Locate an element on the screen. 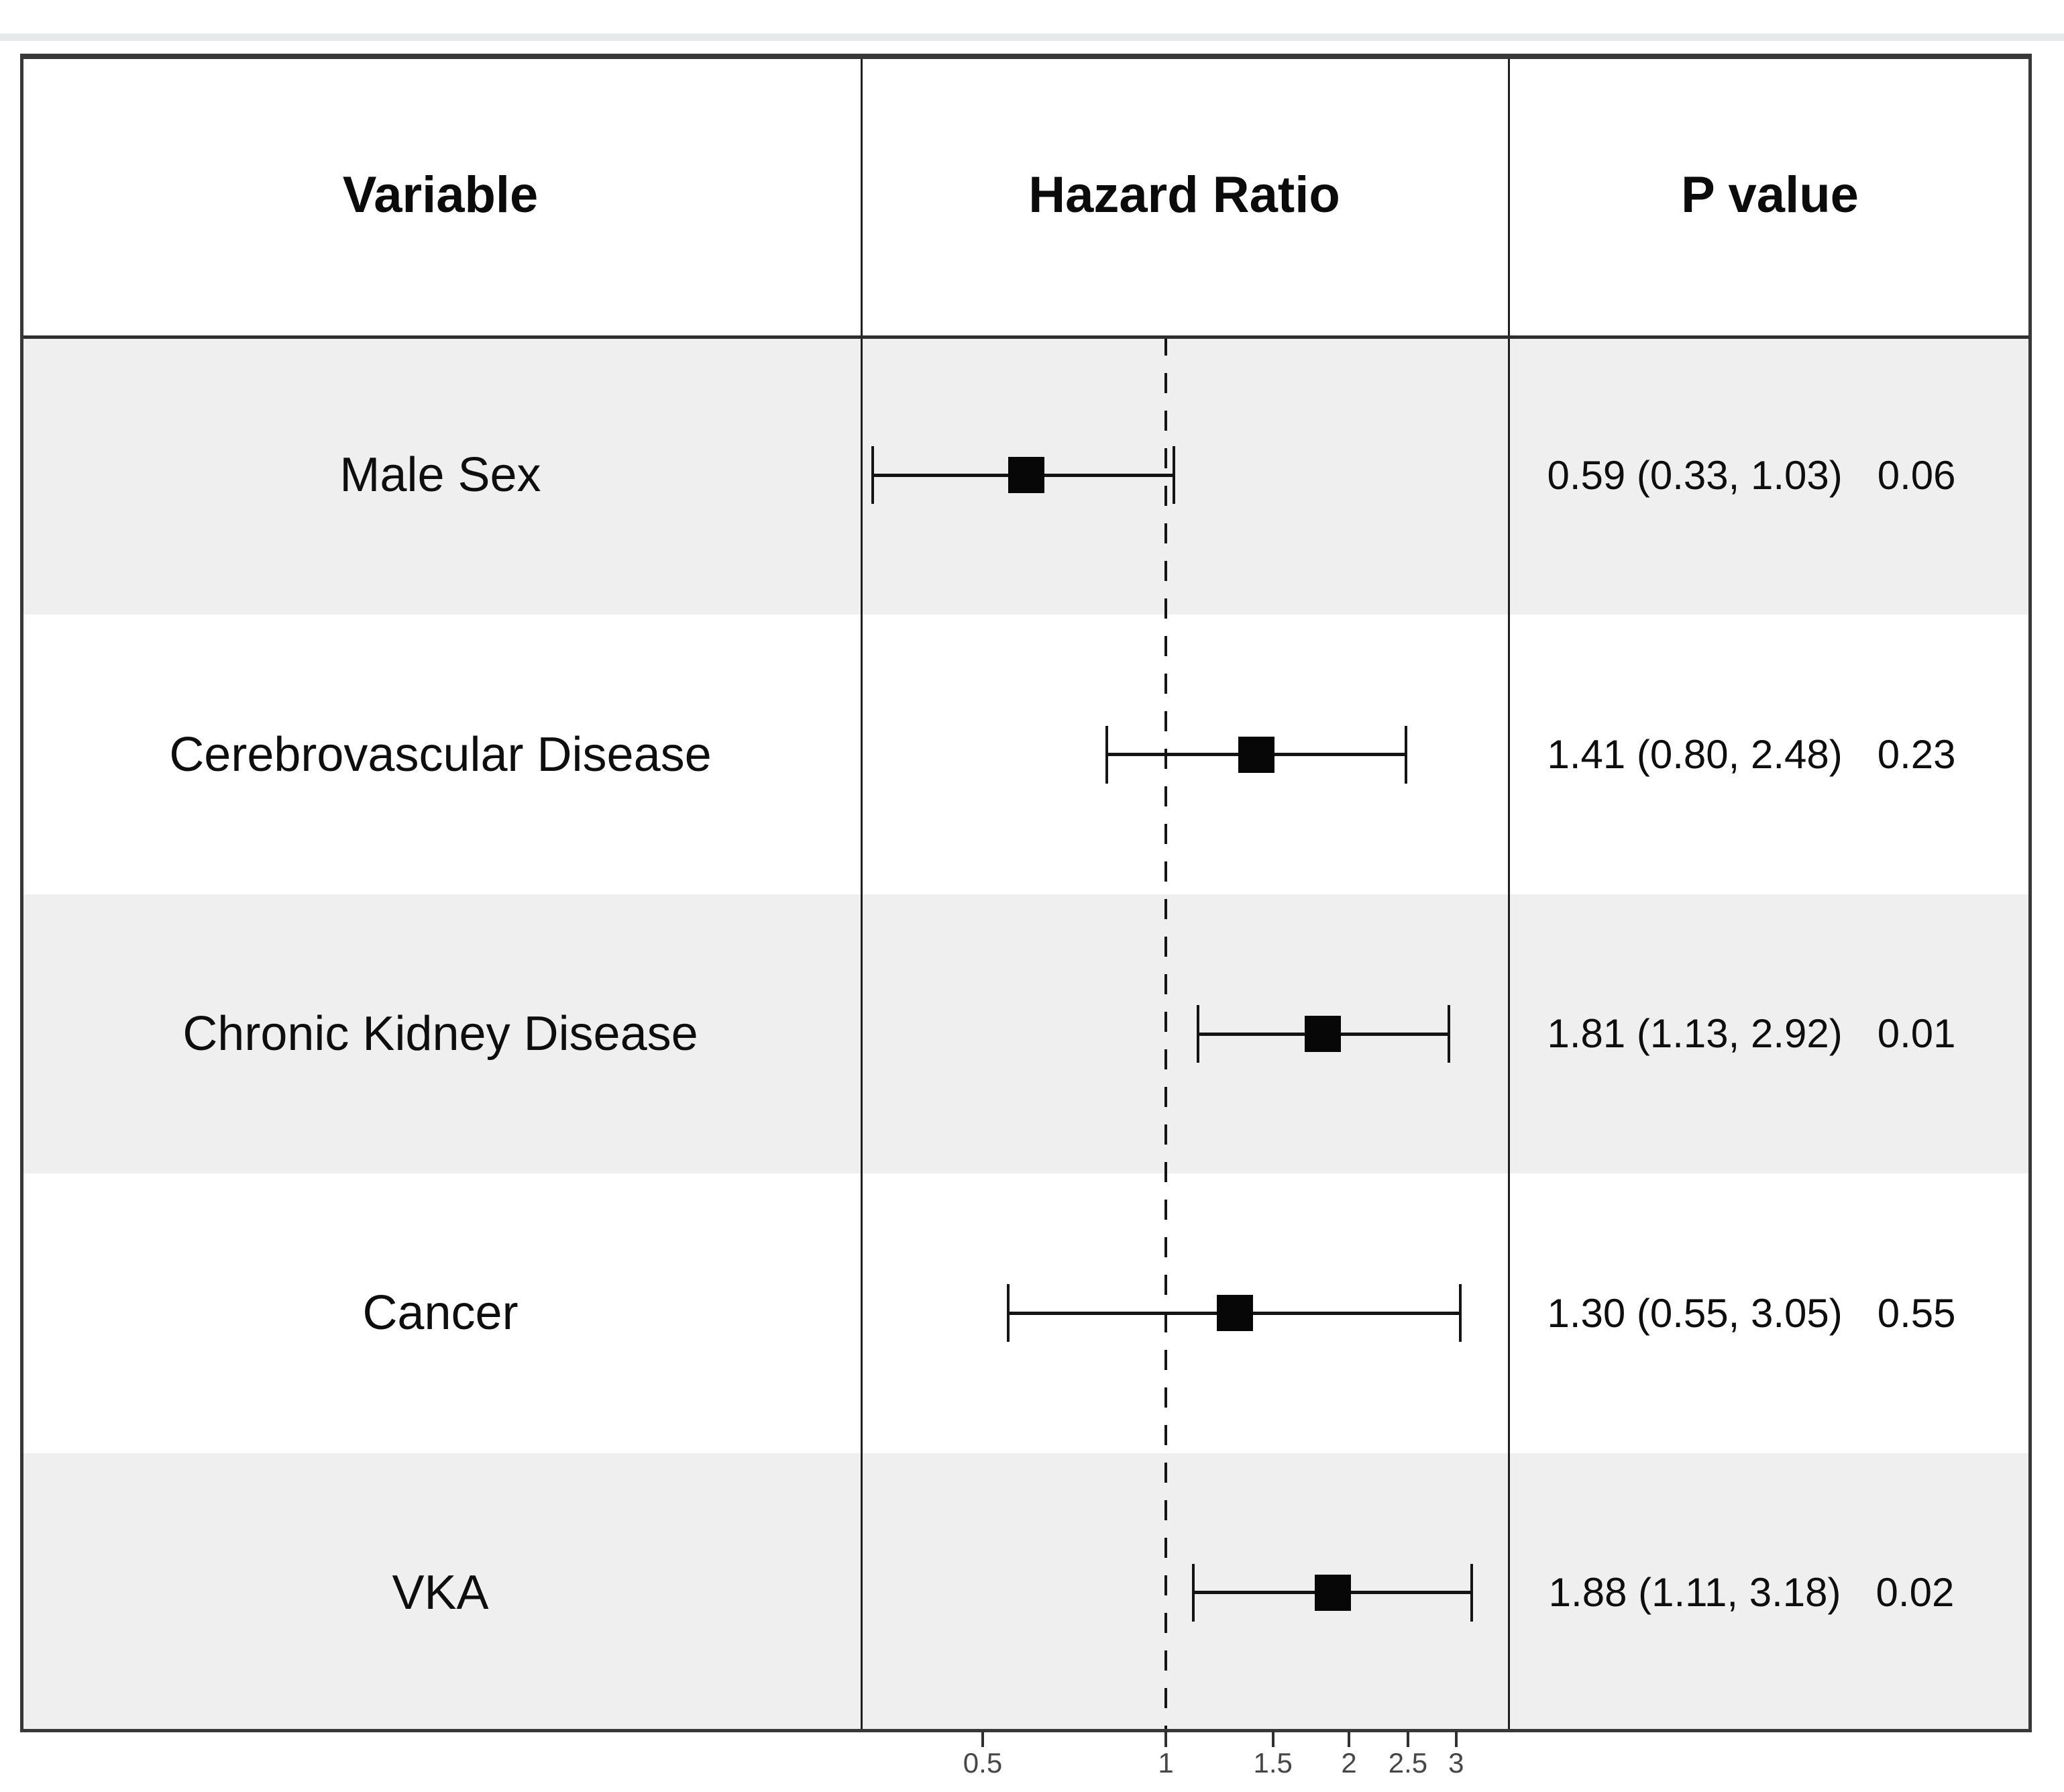 The height and width of the screenshot is (1792, 2064). page-top-divider is located at coordinates (1032, 37).